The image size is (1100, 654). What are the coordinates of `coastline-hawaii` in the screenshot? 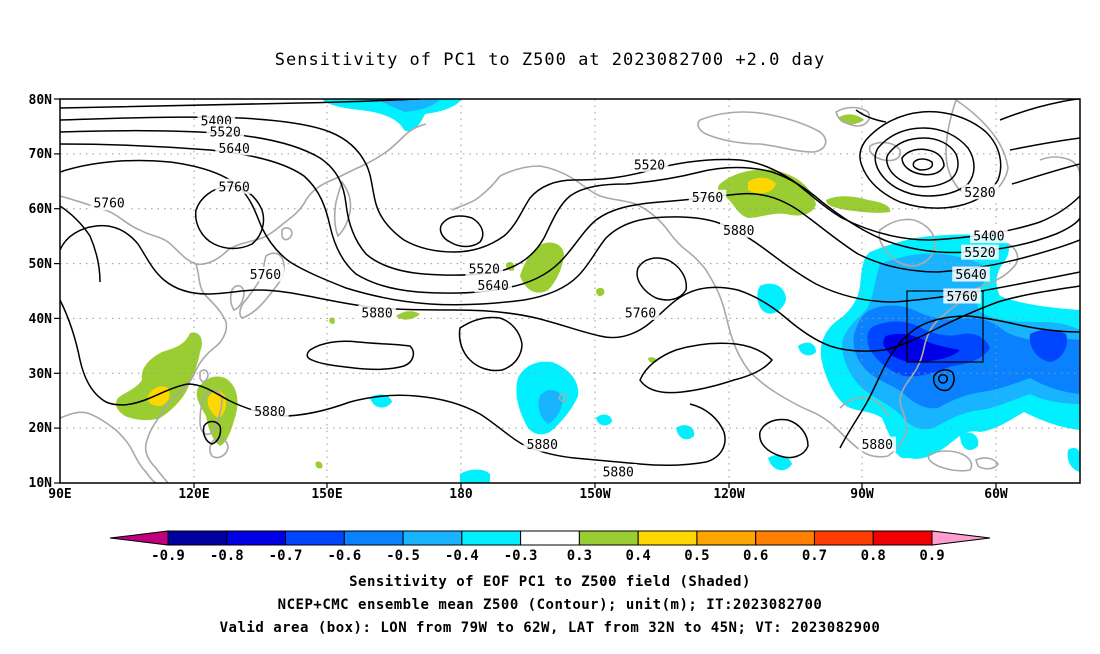 It's located at (563, 397).